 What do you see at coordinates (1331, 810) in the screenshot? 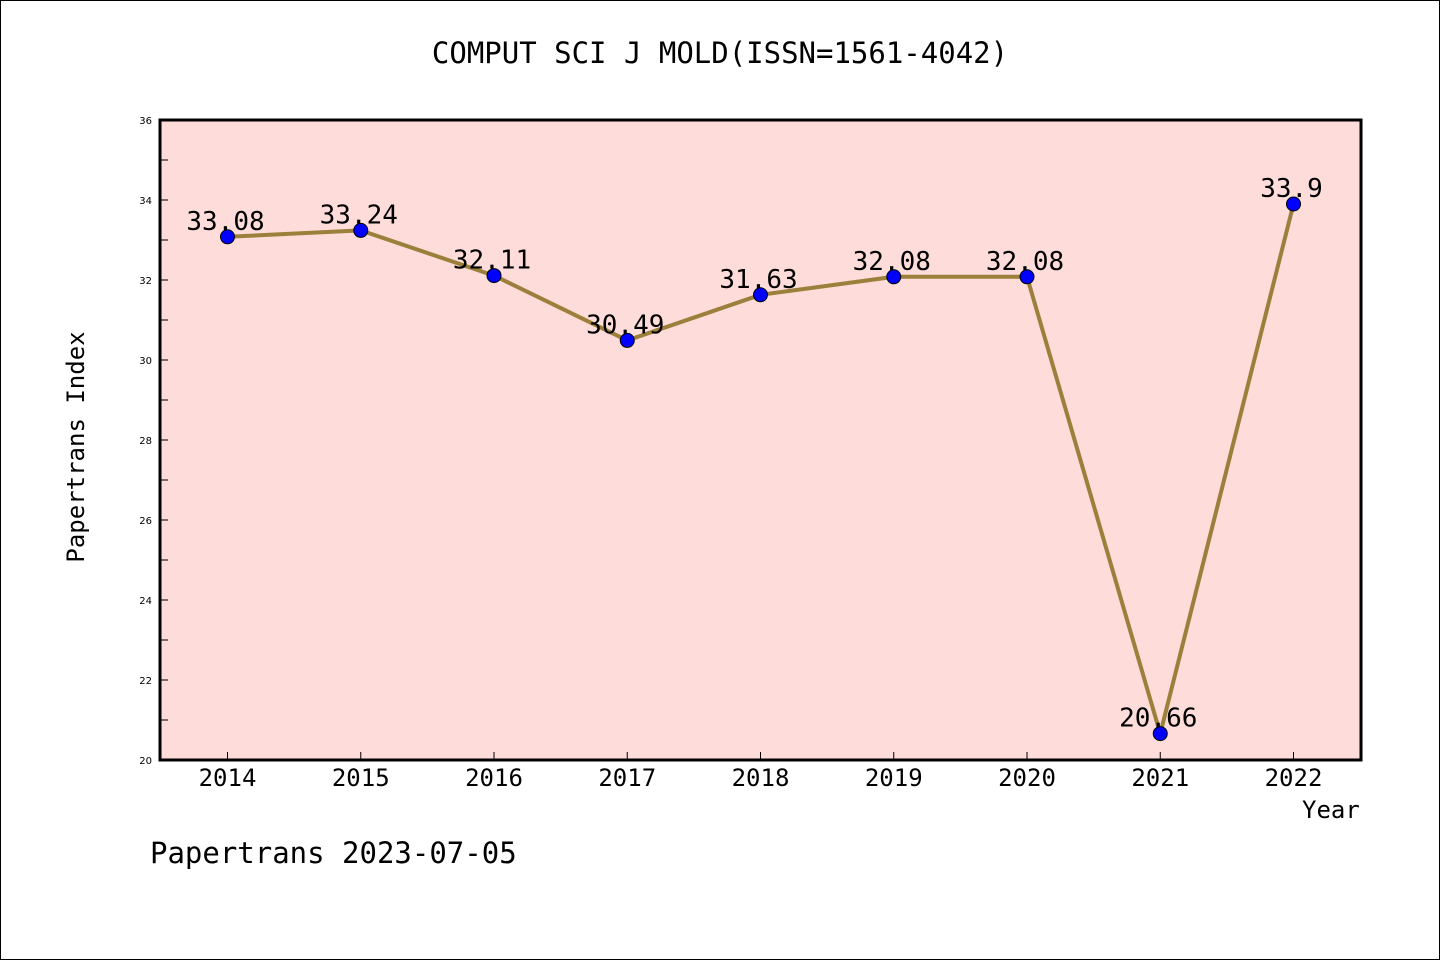
I see `x-axis-label: Year` at bounding box center [1331, 810].